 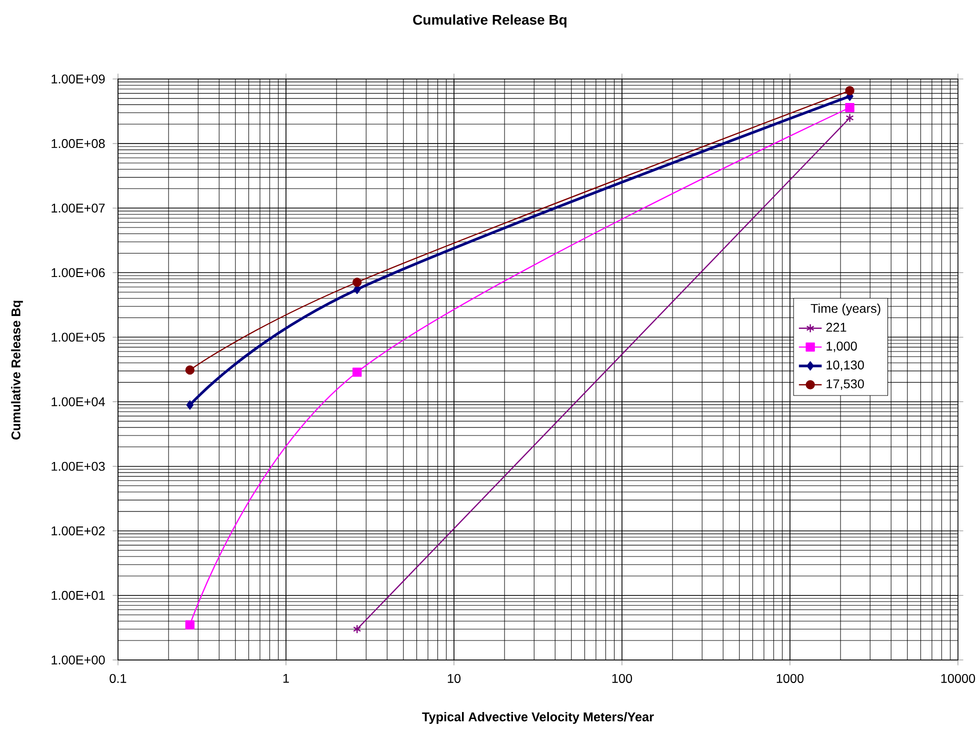 I want to click on y-tick-label: 1.00E+08, so click(x=78, y=143).